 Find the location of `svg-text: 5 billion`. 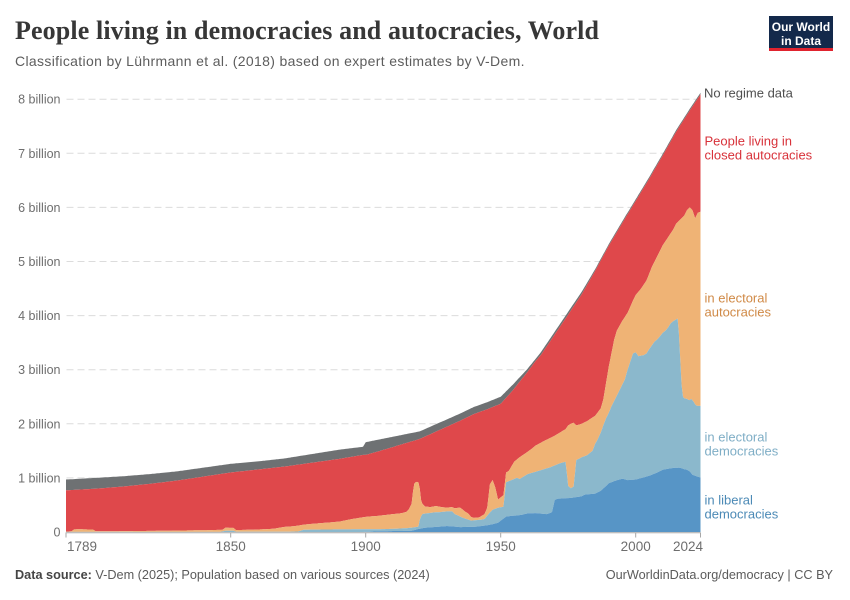

svg-text: 5 billion is located at coordinates (39, 262).